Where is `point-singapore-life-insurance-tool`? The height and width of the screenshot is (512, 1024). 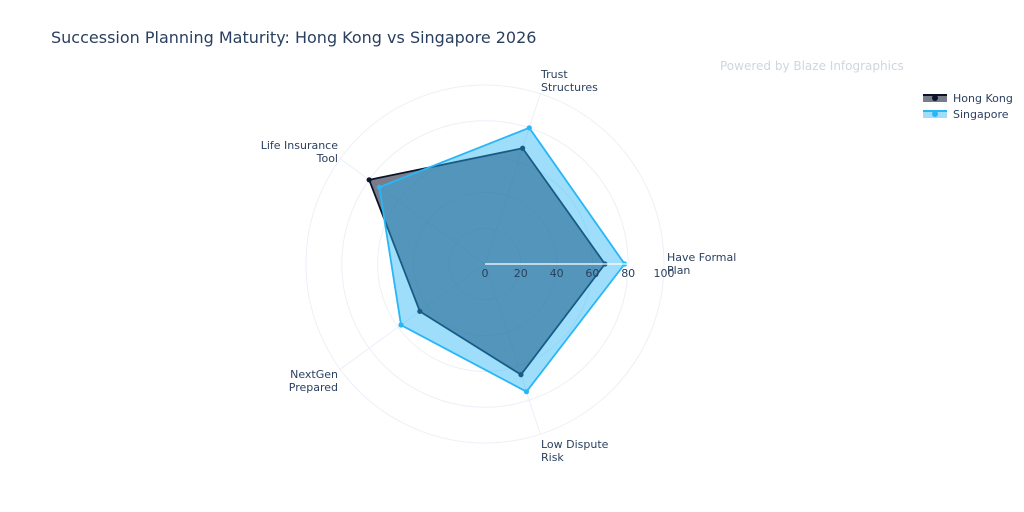
point-singapore-life-insurance-tool is located at coordinates (379, 187).